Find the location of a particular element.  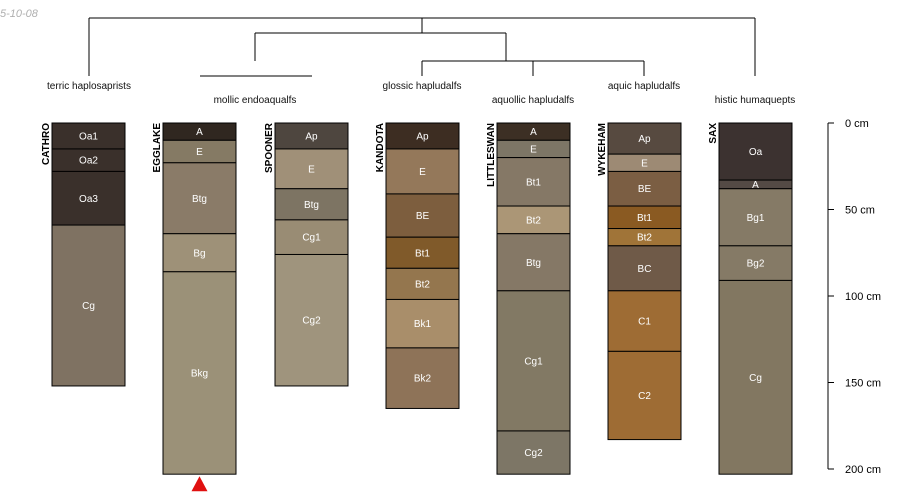

depth-tick-label: 100 cm is located at coordinates (863, 297).